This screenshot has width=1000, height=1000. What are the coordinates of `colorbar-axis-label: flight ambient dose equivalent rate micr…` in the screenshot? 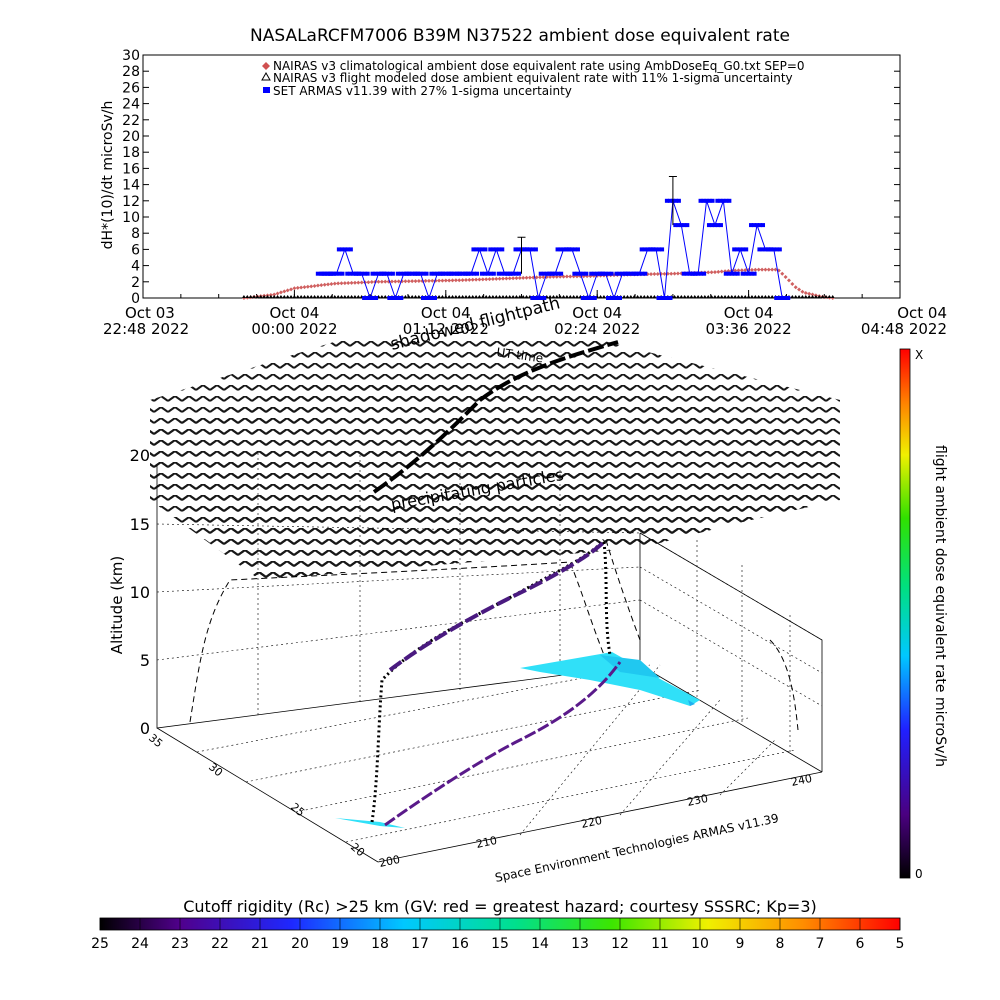 It's located at (940, 606).